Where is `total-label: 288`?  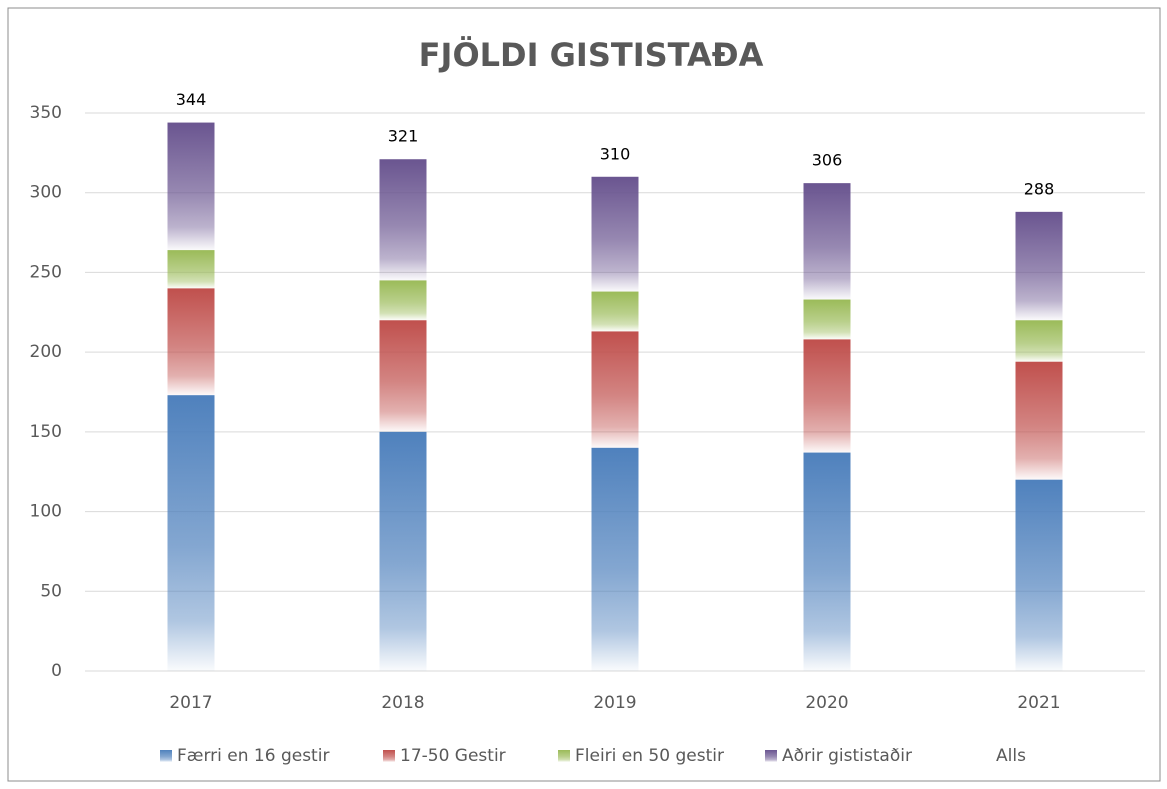
total-label: 288 is located at coordinates (1039, 188).